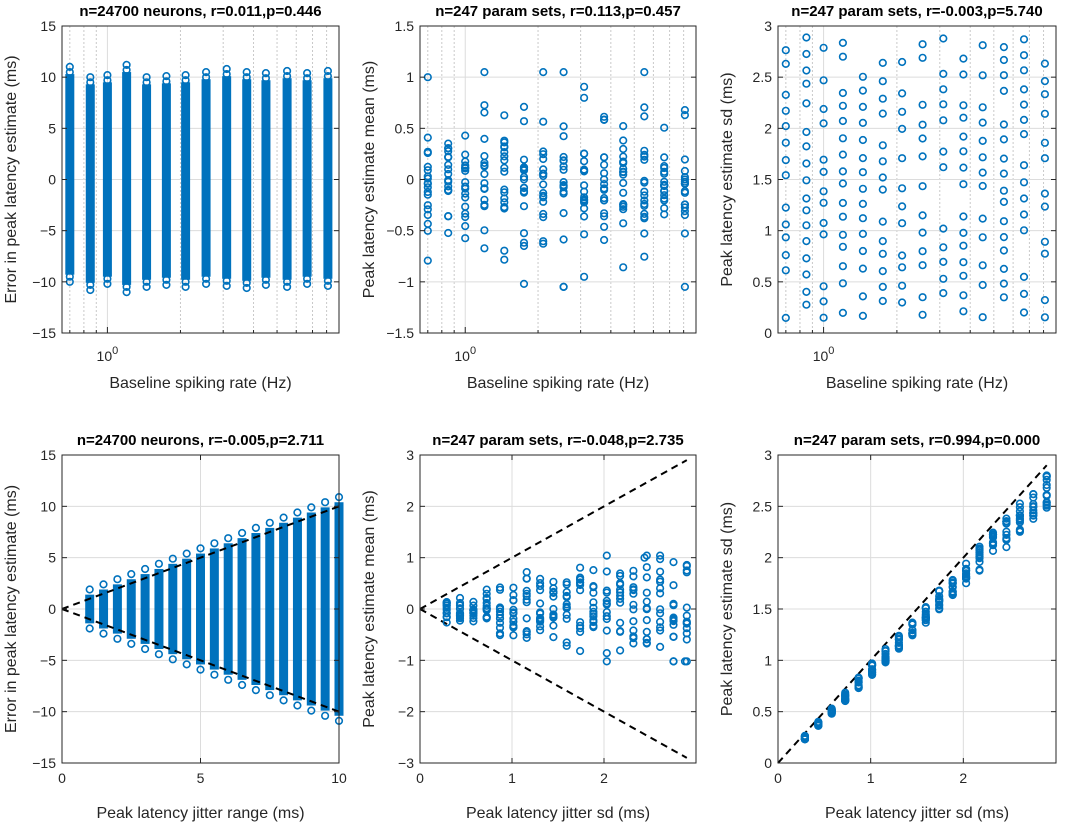 This screenshot has height=825, width=1088. What do you see at coordinates (727, 609) in the screenshot?
I see `y-axis-label: Peak latency estimate sd (ms)` at bounding box center [727, 609].